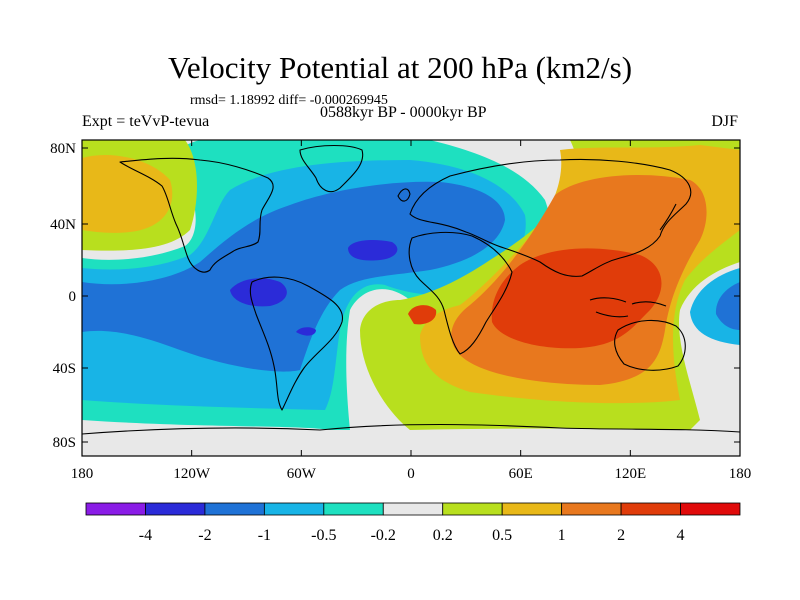  I want to click on colorbar-label: 2, so click(621, 535).